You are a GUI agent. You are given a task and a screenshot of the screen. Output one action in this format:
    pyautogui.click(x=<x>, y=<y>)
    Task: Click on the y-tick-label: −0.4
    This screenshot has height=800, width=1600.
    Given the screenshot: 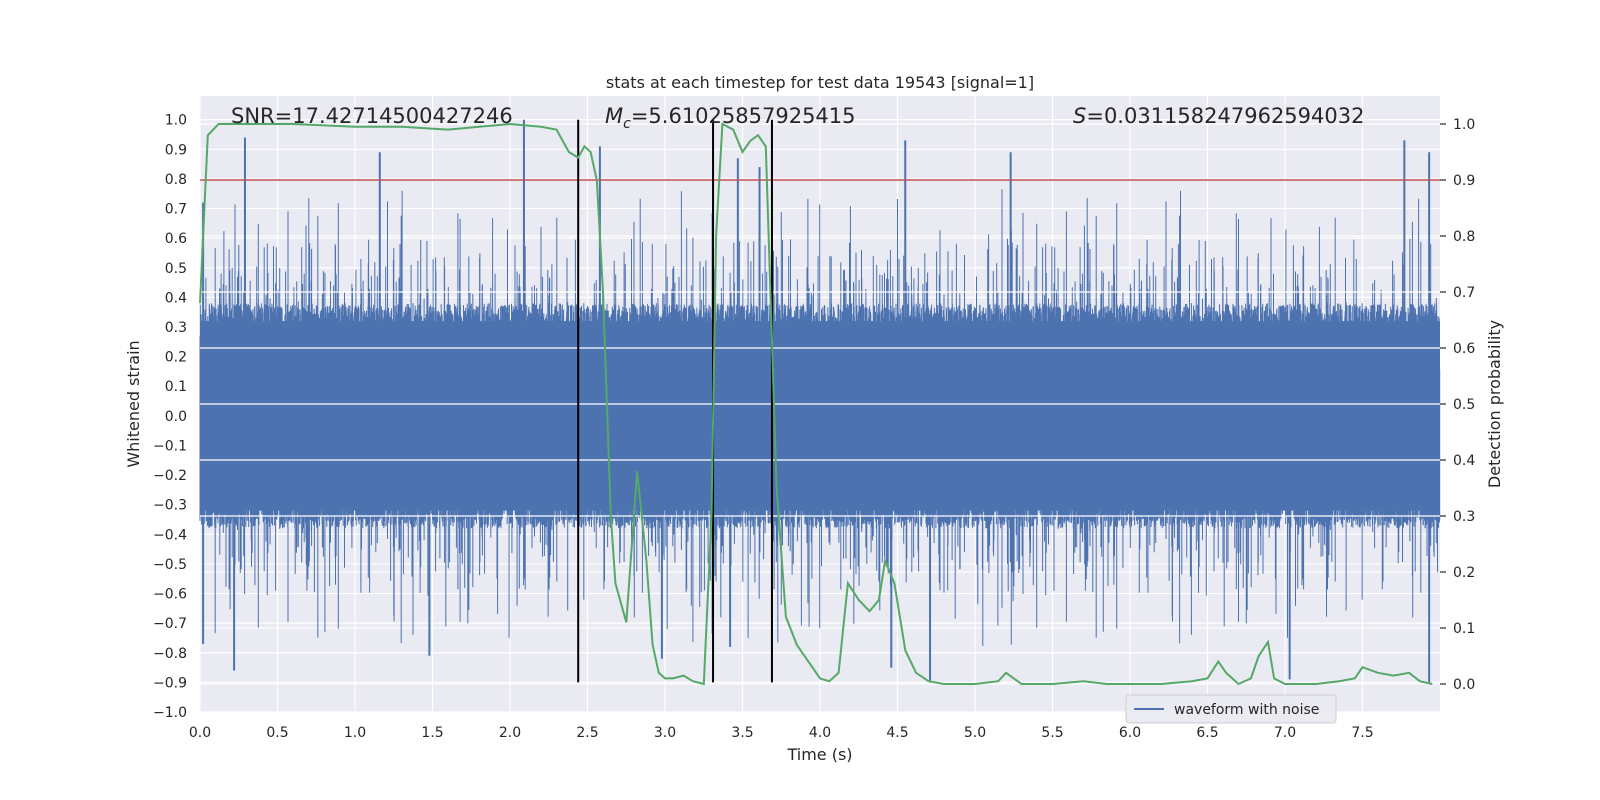 What is the action you would take?
    pyautogui.click(x=170, y=535)
    